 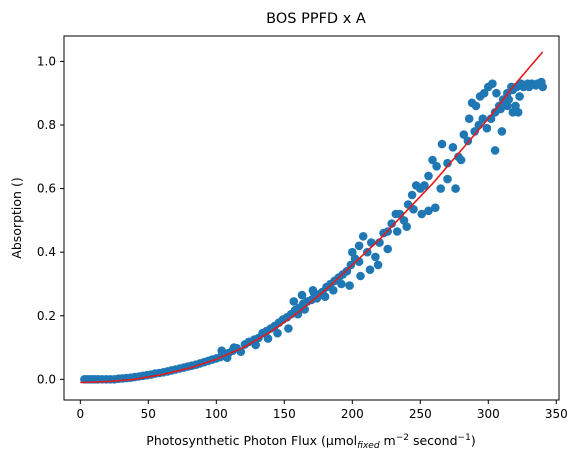 I want to click on x-tick-label: 200, so click(x=352, y=414).